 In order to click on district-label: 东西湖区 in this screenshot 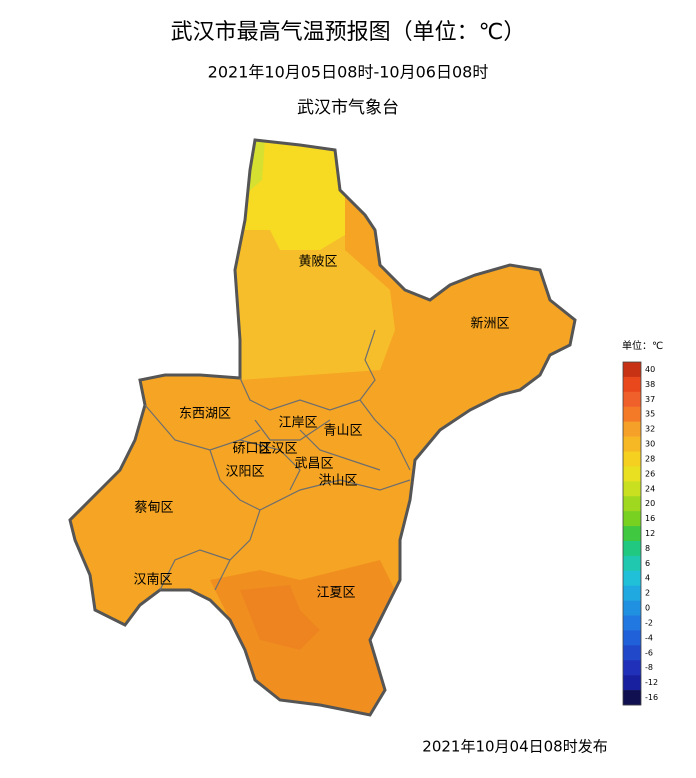, I will do `click(205, 414)`.